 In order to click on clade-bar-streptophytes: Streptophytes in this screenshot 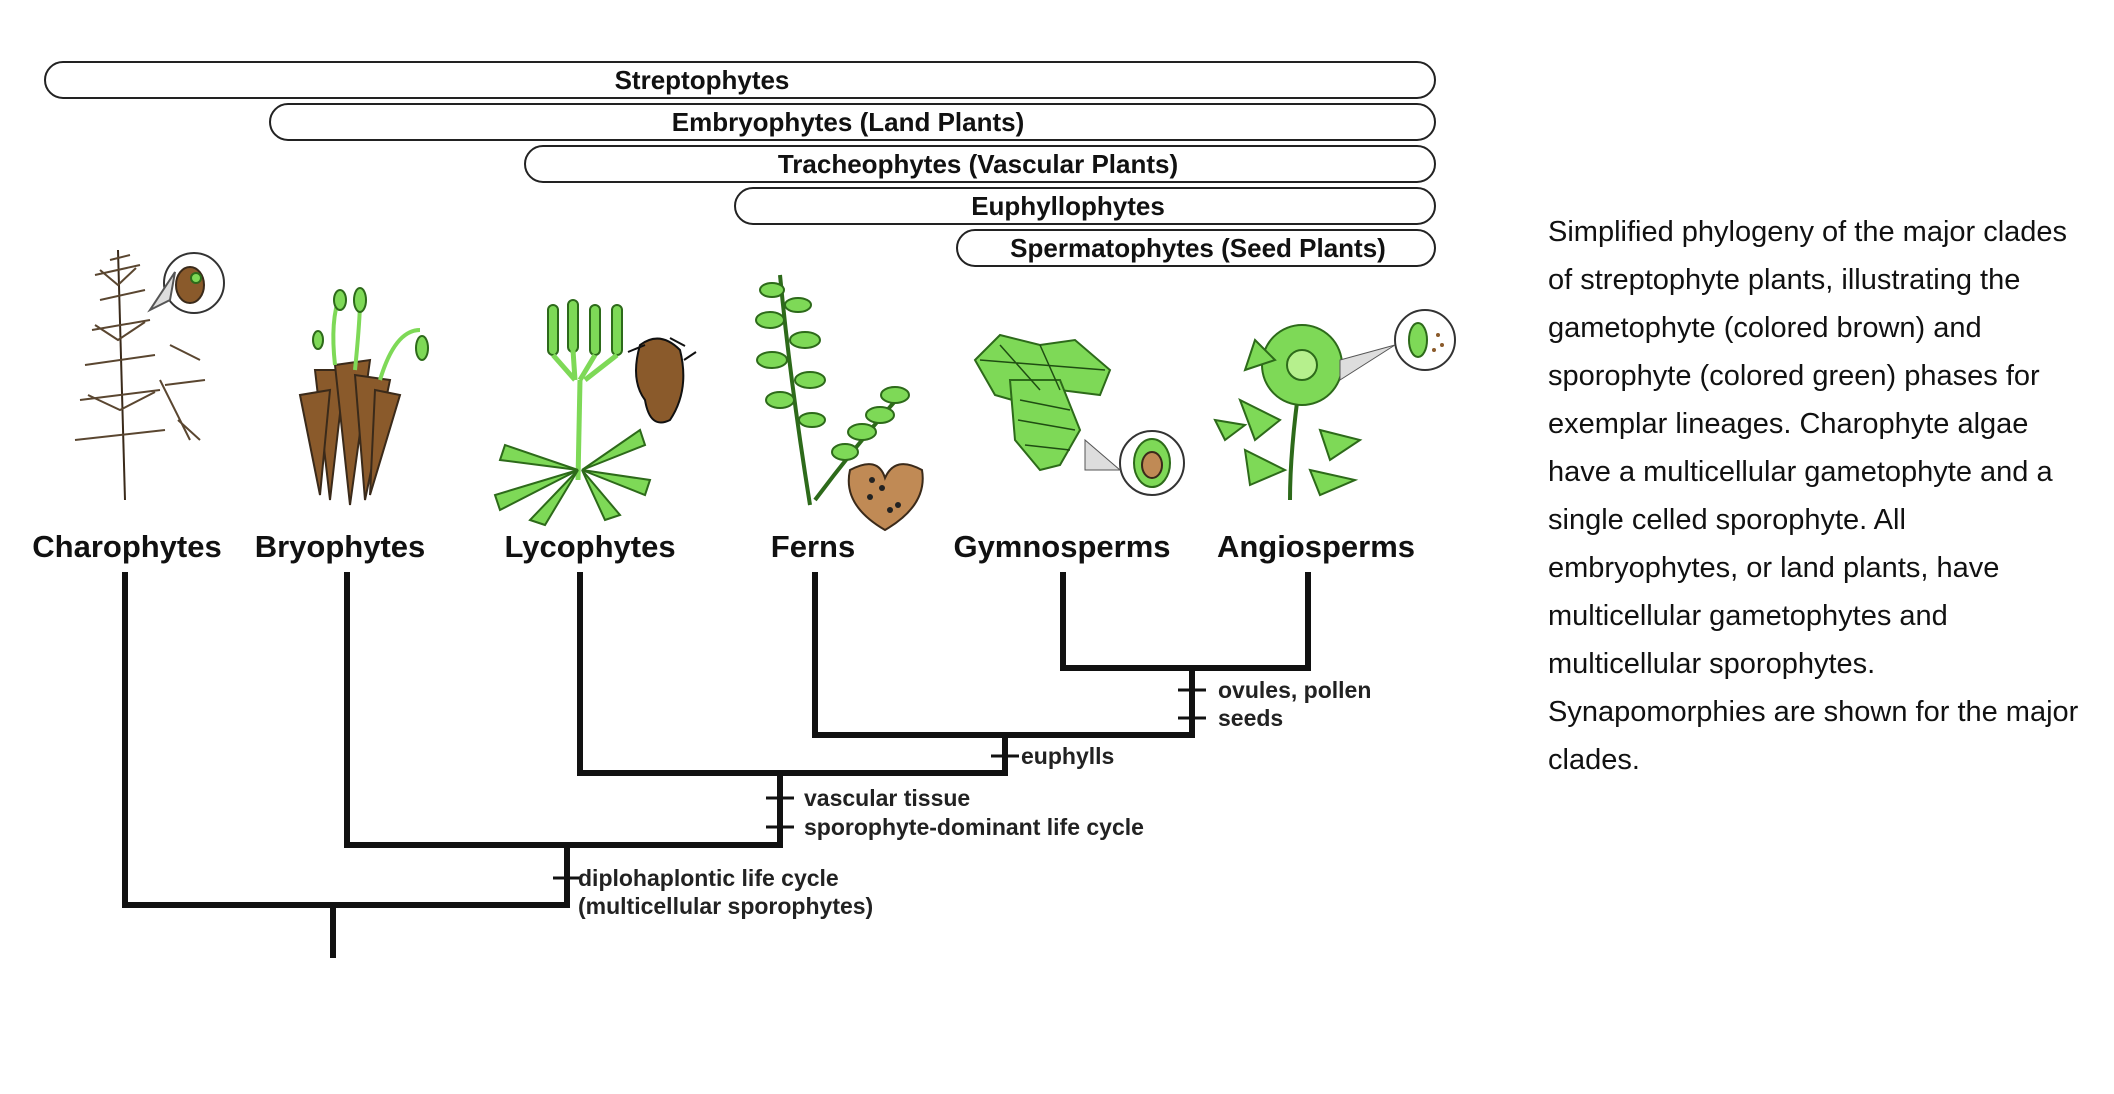, I will do `click(740, 80)`.